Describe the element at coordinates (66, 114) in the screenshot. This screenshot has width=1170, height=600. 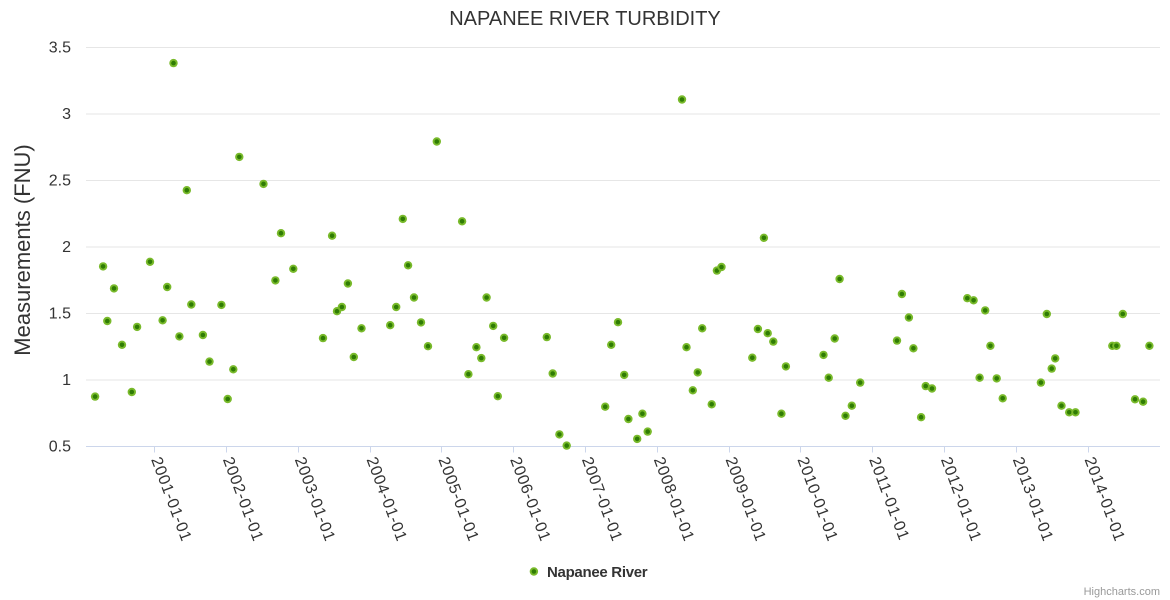
I see `svg-text: 3` at that location.